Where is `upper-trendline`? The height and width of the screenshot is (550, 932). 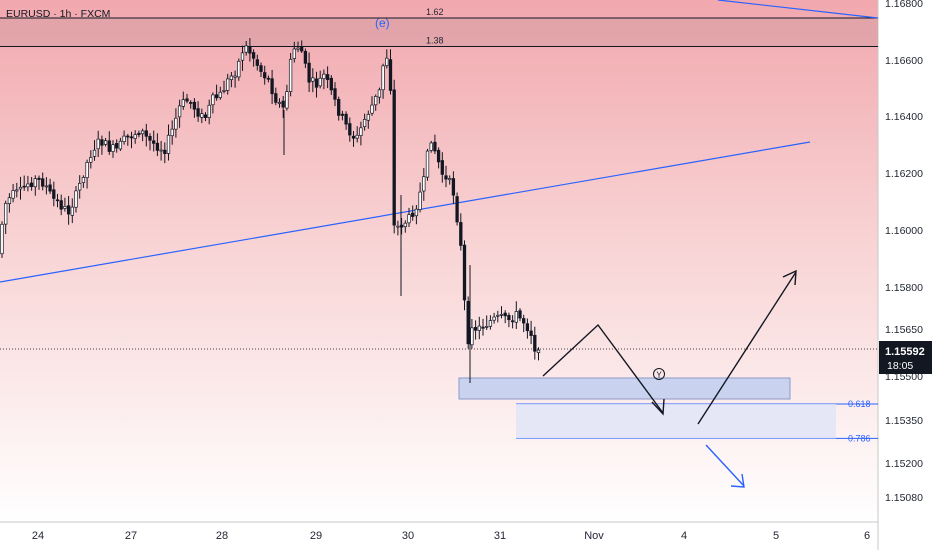 upper-trendline is located at coordinates (798, 9).